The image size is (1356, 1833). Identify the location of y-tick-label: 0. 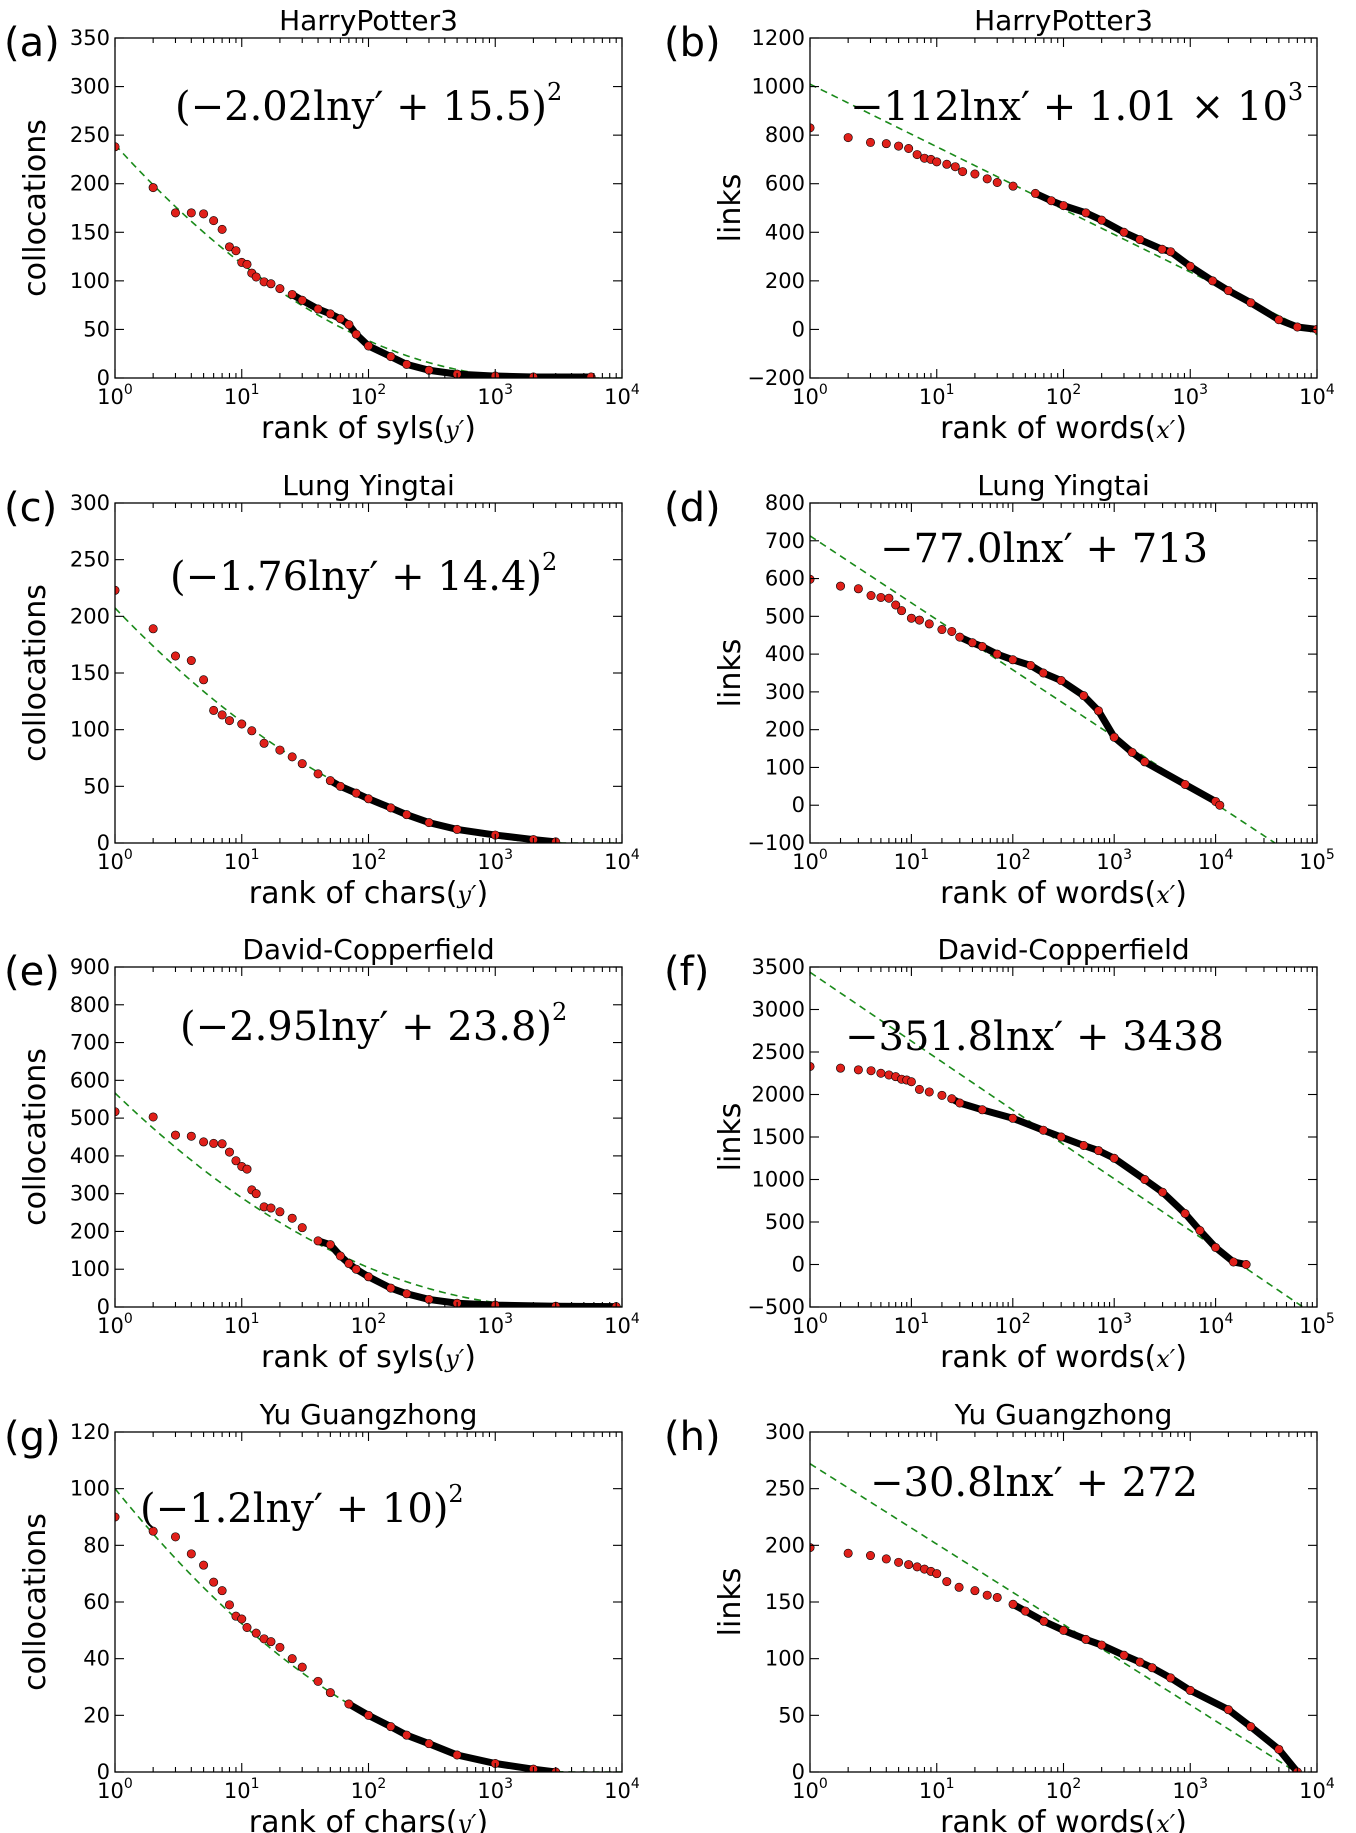
(103, 843).